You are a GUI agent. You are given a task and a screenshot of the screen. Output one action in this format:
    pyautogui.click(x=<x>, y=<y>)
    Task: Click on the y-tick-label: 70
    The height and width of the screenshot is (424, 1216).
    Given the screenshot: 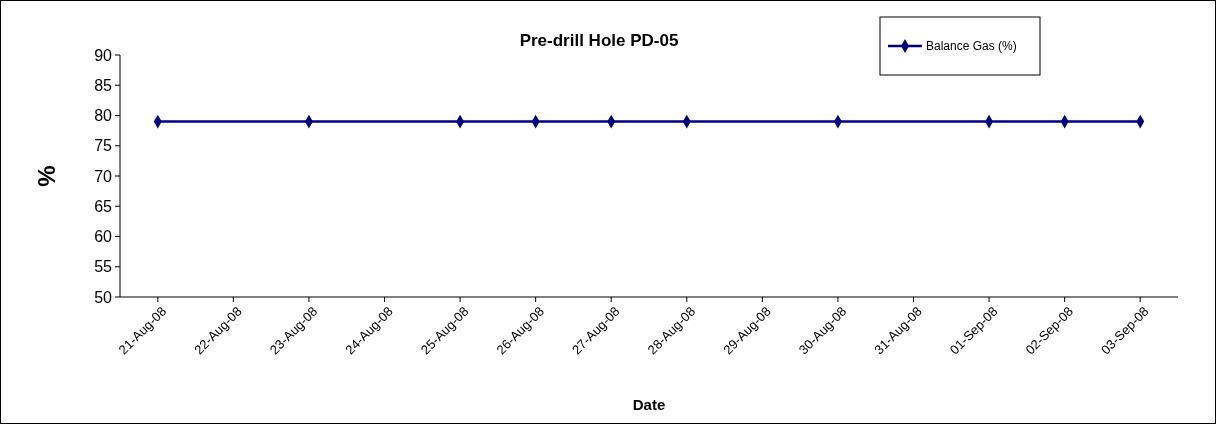 What is the action you would take?
    pyautogui.click(x=103, y=176)
    